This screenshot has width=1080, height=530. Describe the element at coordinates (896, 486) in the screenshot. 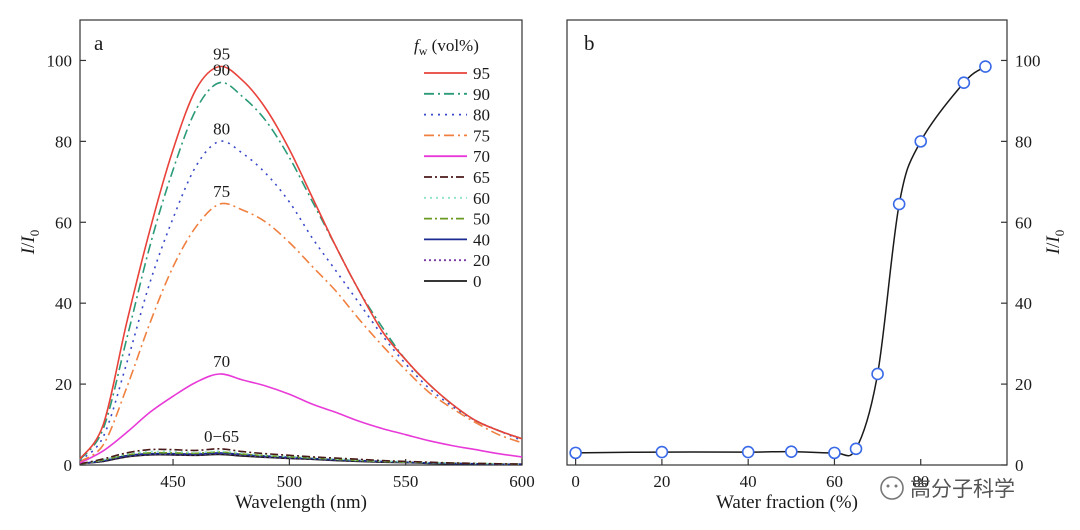

I see `wechat-logo-eye-right` at that location.